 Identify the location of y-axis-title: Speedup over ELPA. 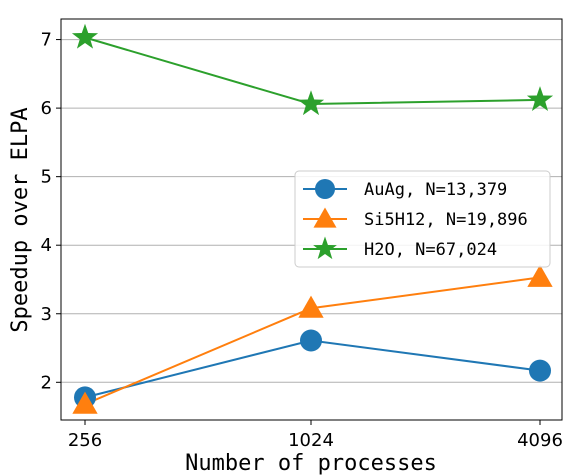
(20, 219).